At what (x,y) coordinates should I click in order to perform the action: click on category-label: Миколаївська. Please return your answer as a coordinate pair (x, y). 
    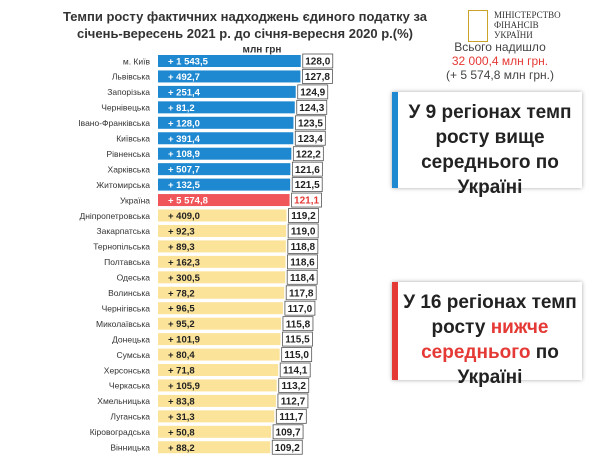
    Looking at the image, I should click on (123, 324).